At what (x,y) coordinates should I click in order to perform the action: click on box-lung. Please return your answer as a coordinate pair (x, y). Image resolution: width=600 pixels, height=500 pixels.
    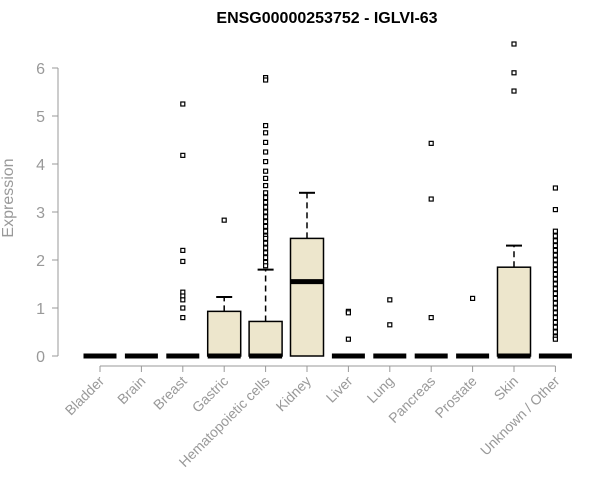
    Looking at the image, I should click on (390, 328).